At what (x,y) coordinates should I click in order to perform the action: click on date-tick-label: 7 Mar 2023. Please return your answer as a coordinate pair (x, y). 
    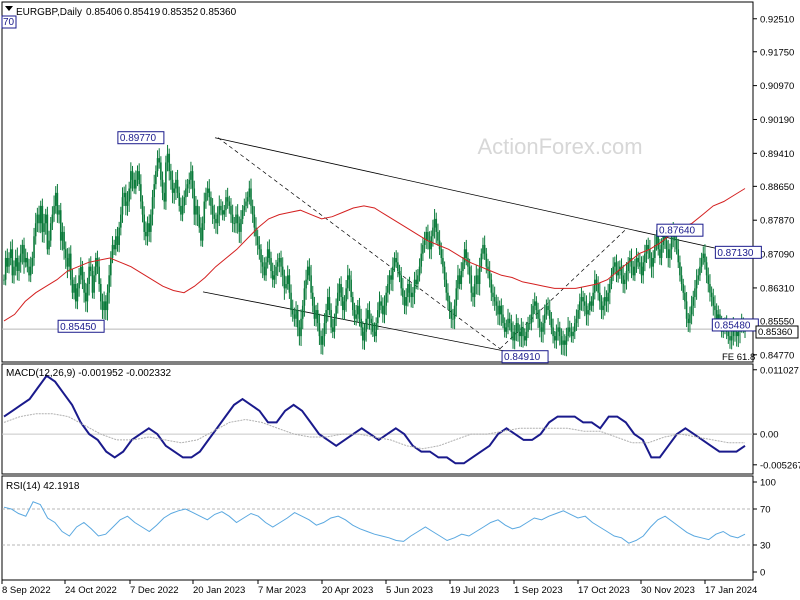
    Looking at the image, I should click on (282, 590).